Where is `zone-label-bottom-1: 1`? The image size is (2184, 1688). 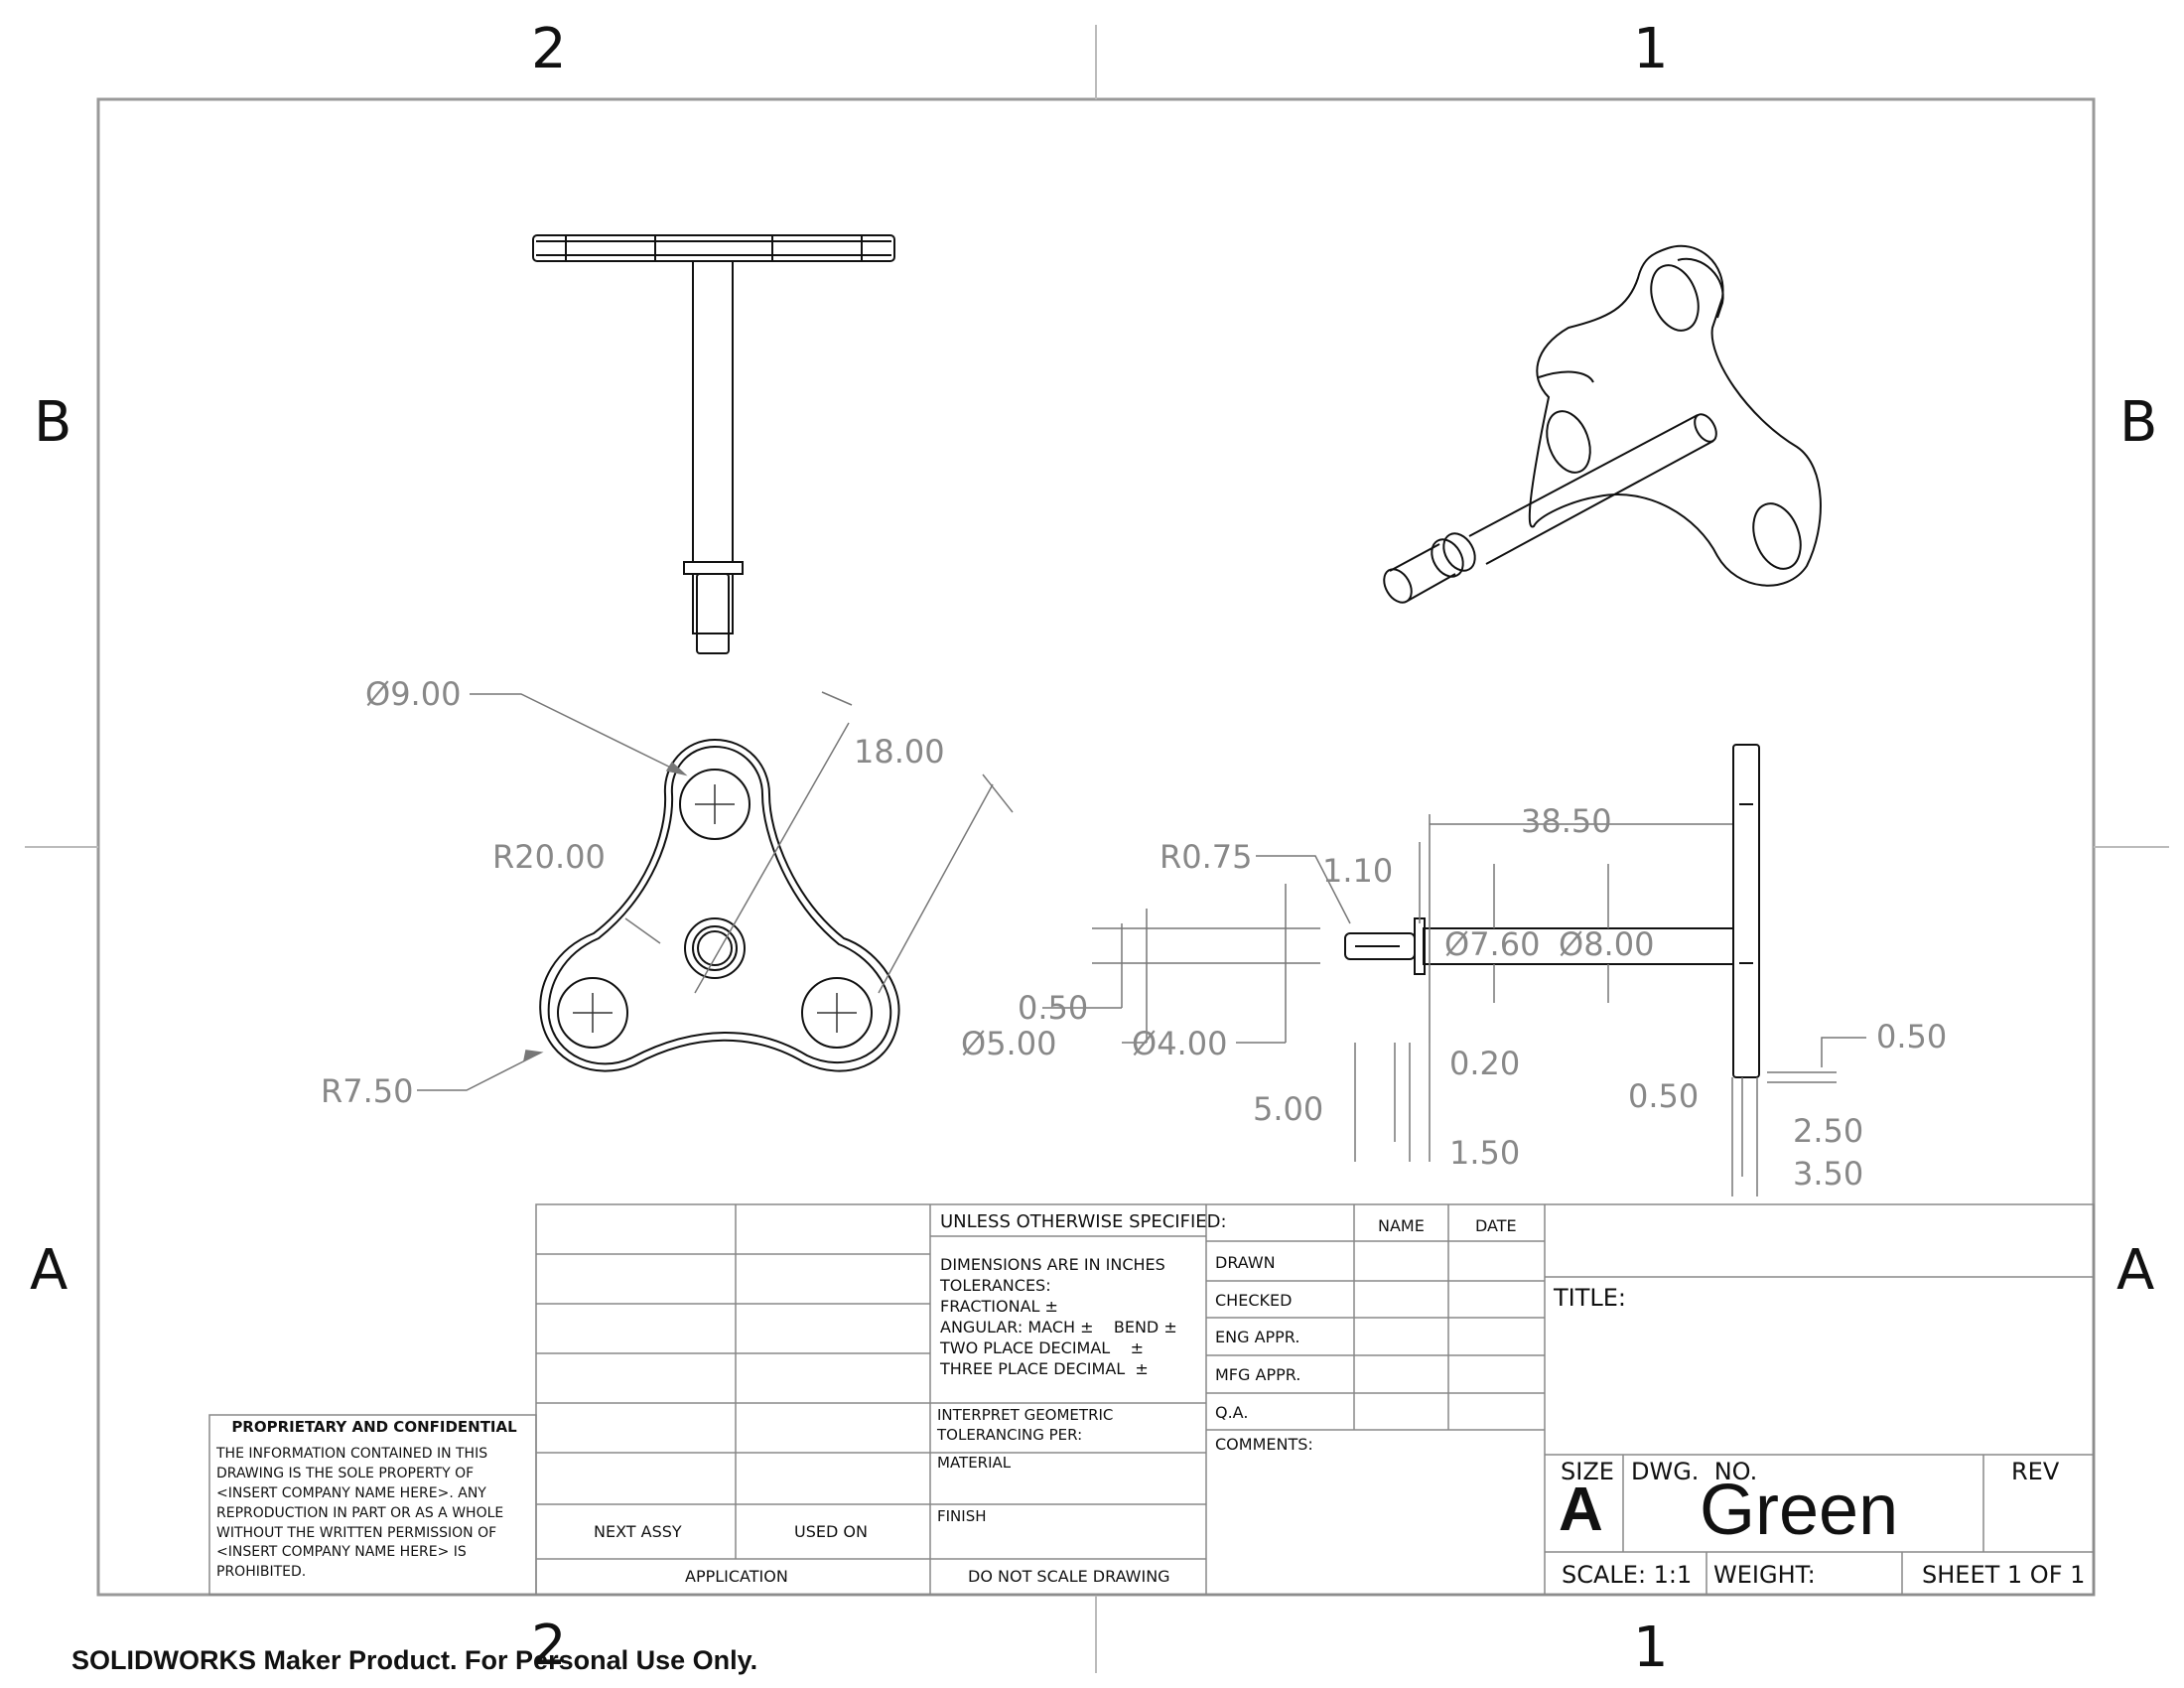 zone-label-bottom-1: 1 is located at coordinates (1651, 1648).